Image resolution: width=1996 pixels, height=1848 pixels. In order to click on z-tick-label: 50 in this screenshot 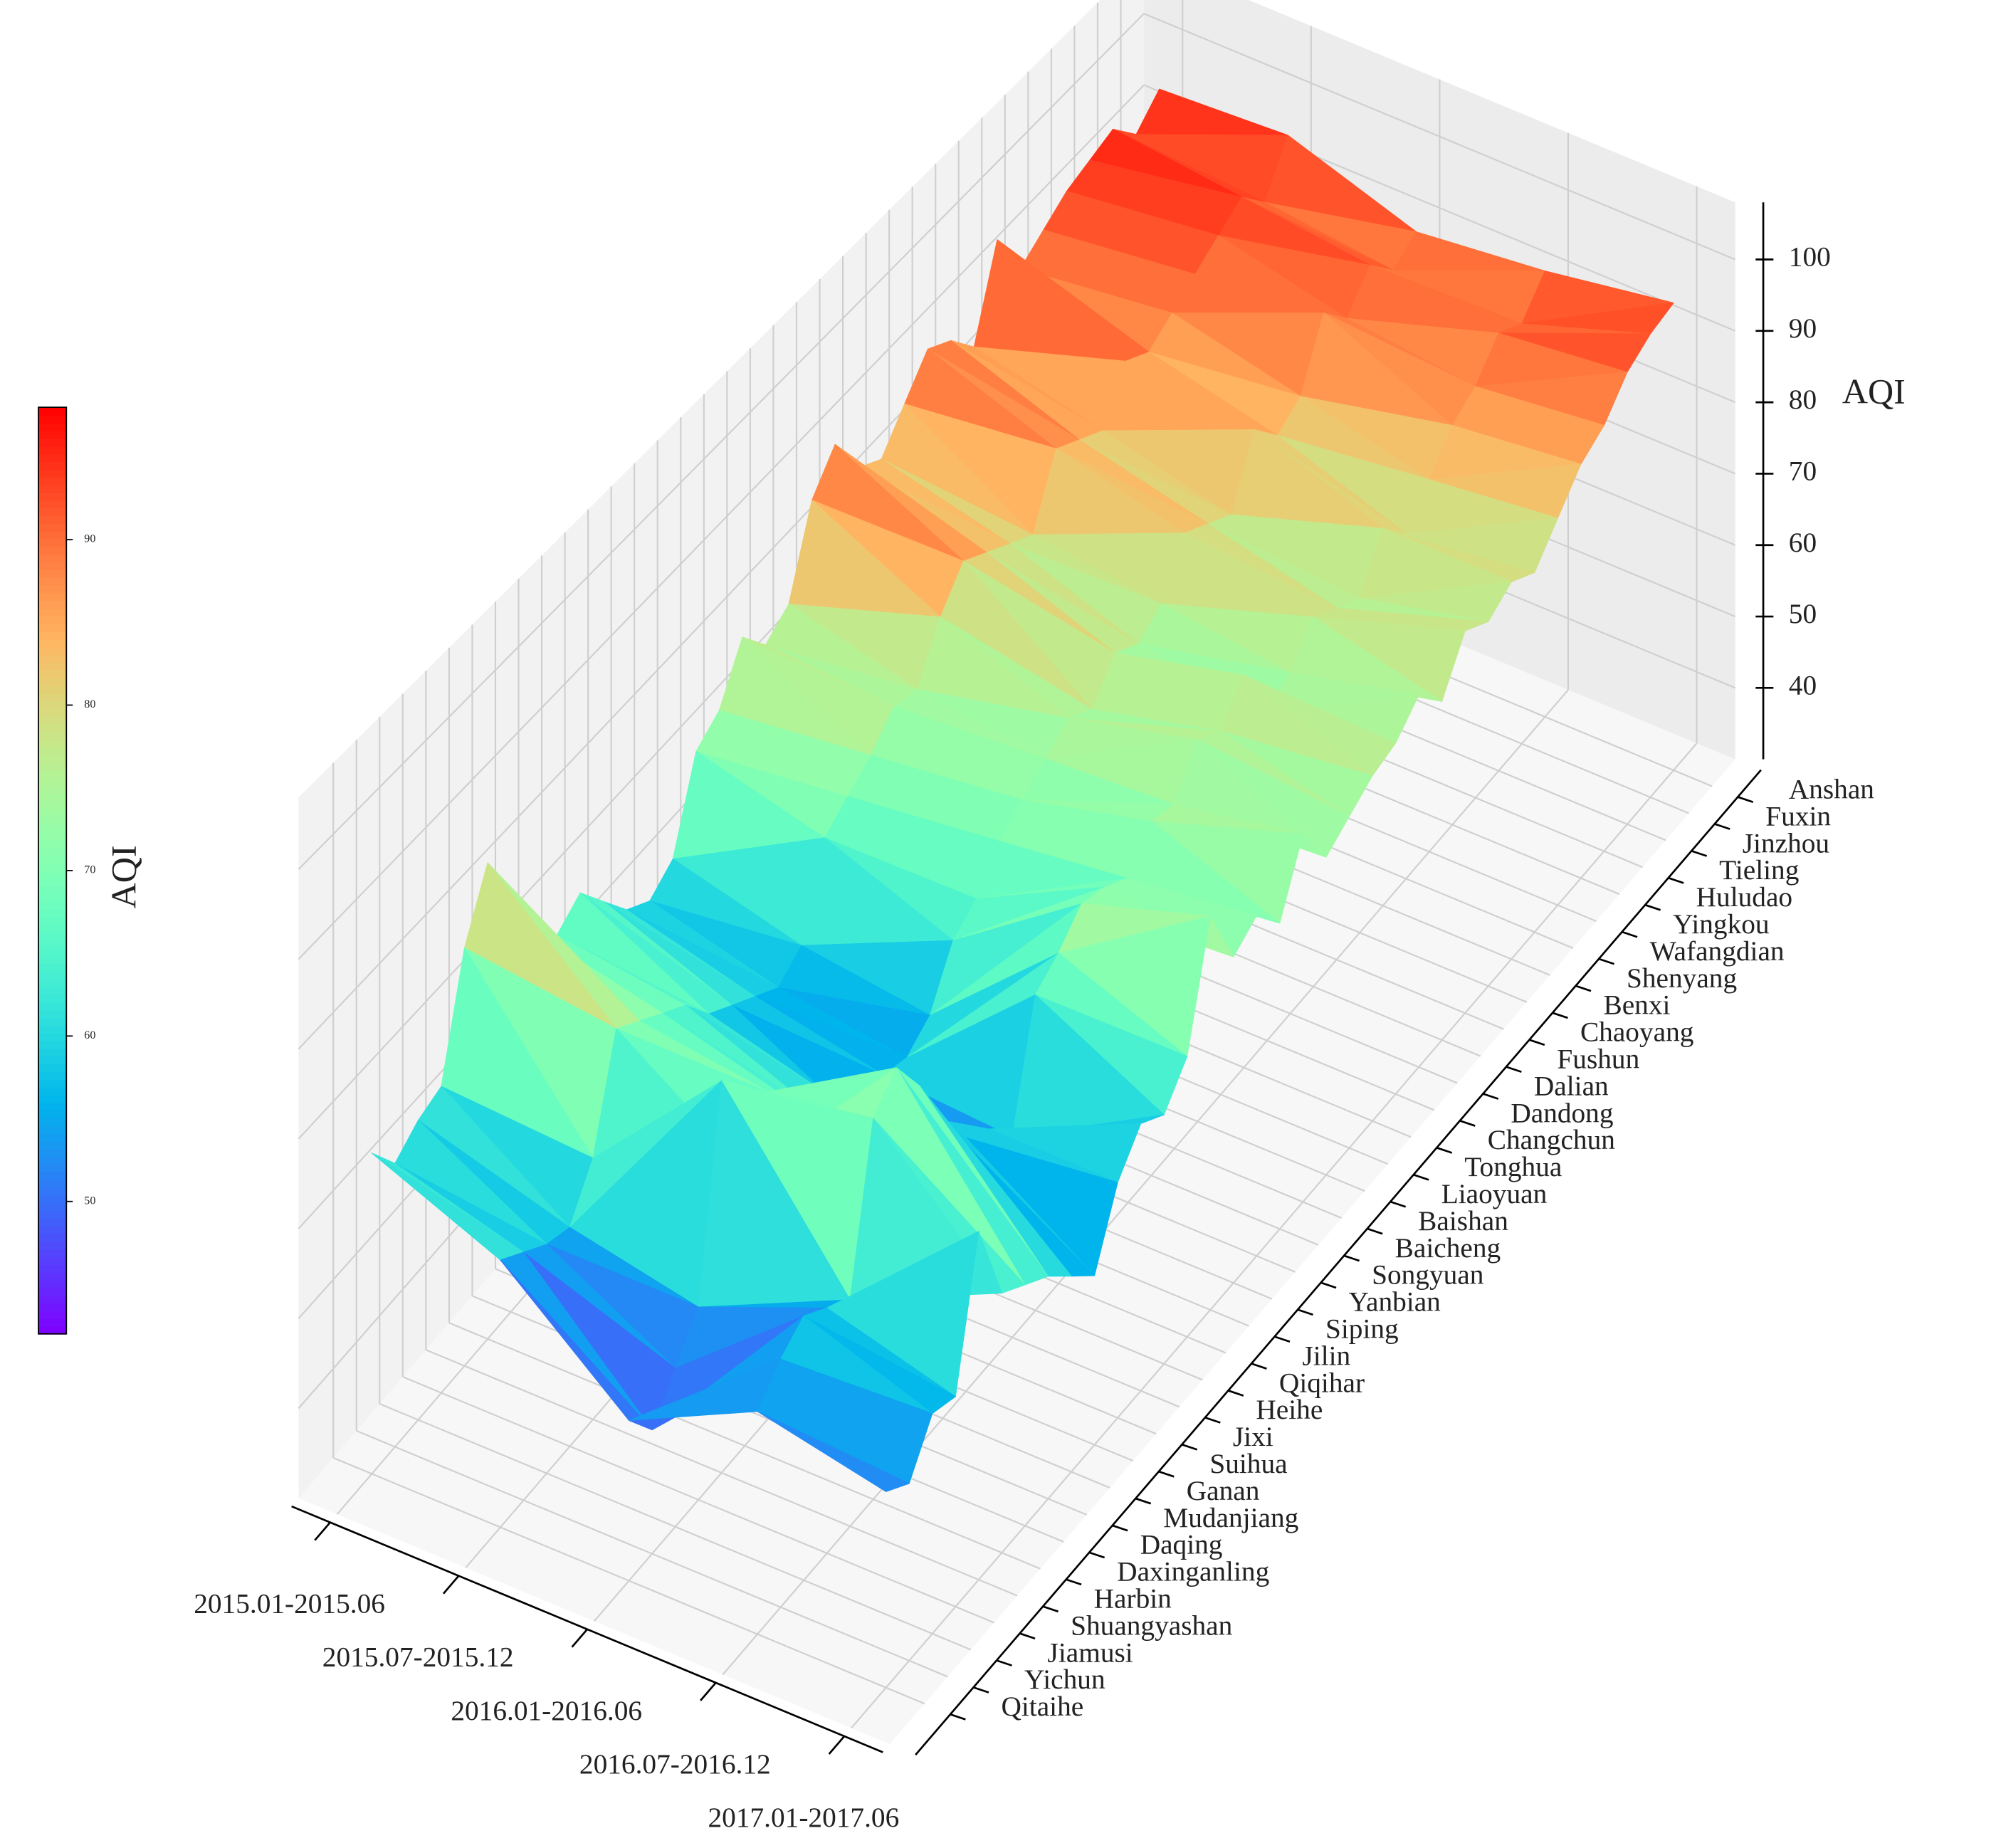, I will do `click(1803, 613)`.